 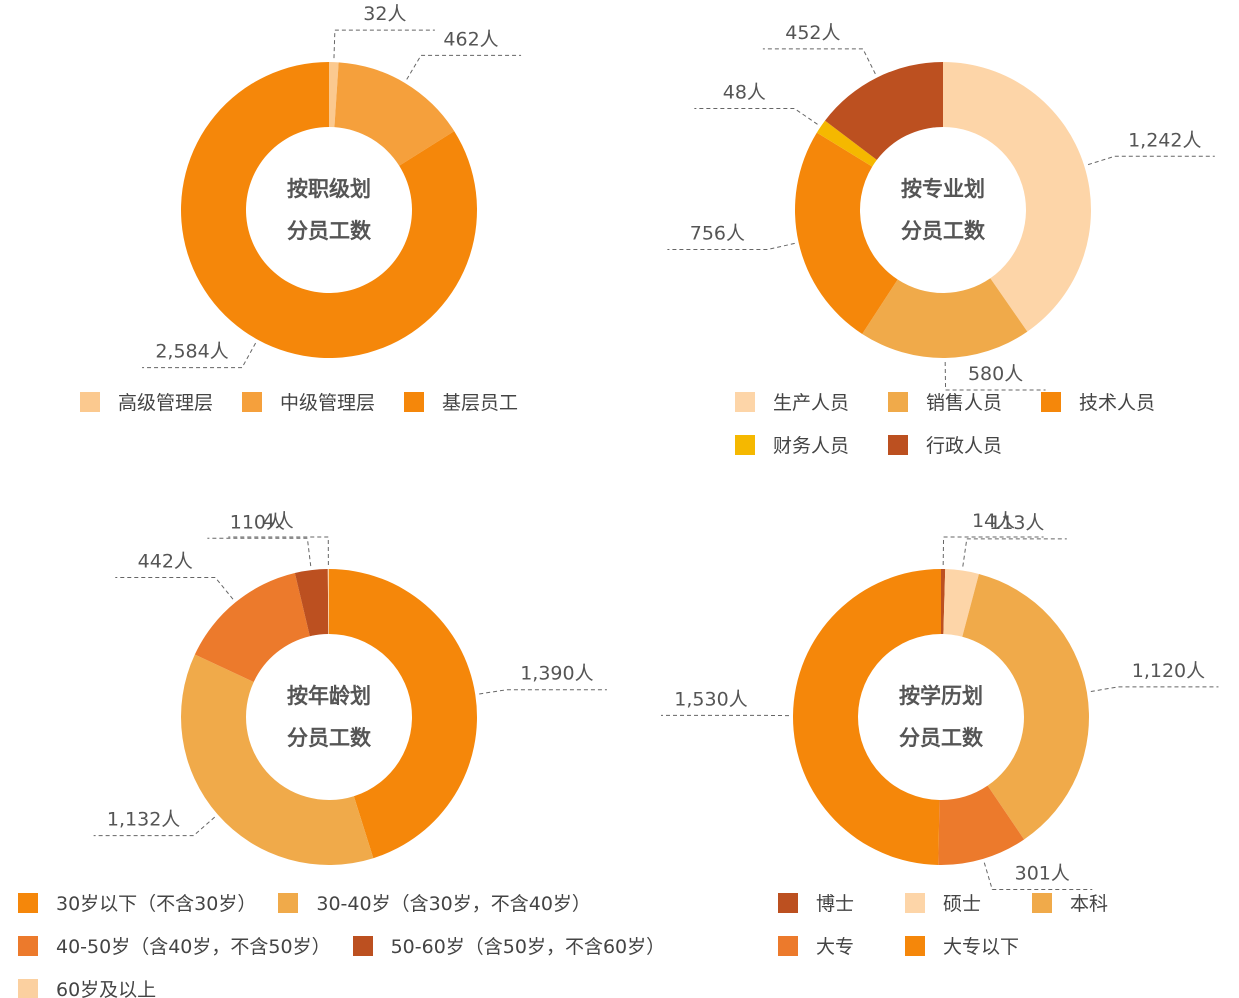 I want to click on legend-label: 销售人员, so click(x=964, y=403).